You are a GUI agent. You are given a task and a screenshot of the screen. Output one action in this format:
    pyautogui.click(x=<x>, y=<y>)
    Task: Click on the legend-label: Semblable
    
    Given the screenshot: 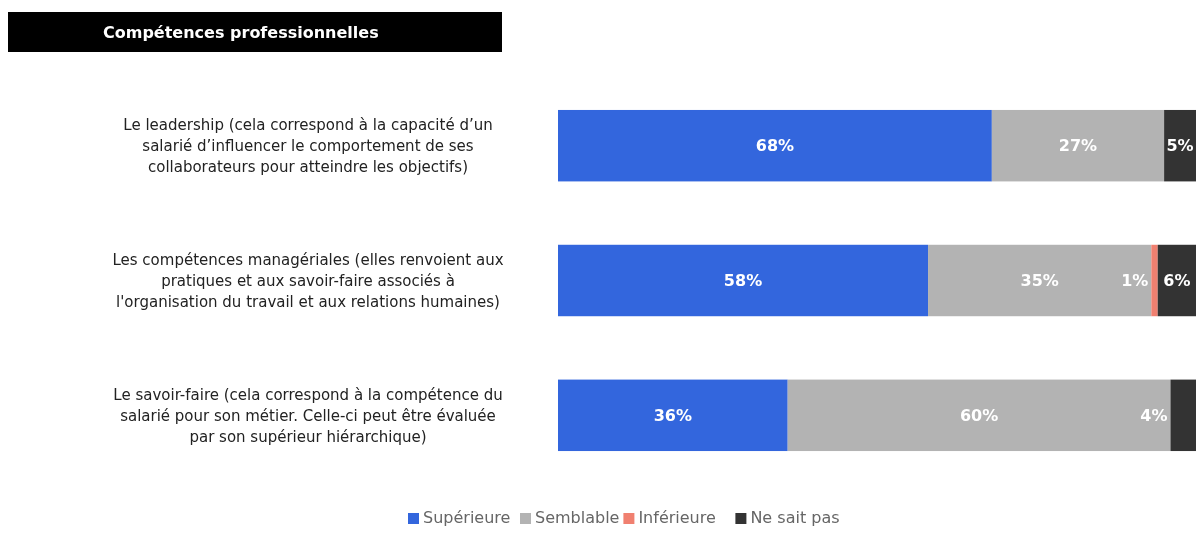 What is the action you would take?
    pyautogui.click(x=577, y=517)
    